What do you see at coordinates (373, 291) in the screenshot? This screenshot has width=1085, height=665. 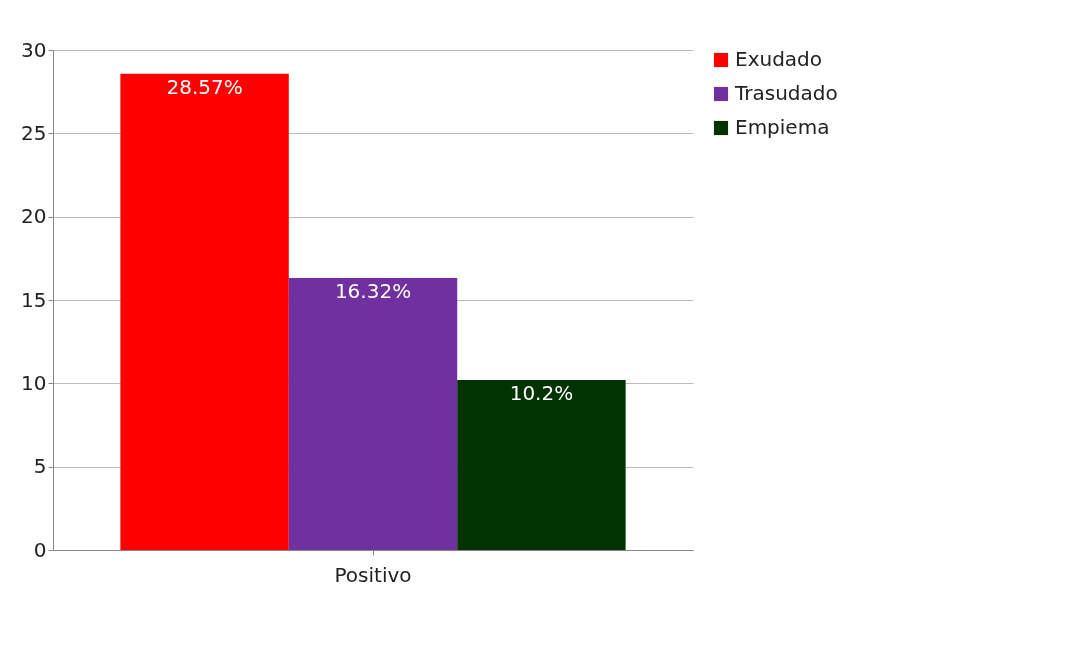 I see `data-label: 16.32%` at bounding box center [373, 291].